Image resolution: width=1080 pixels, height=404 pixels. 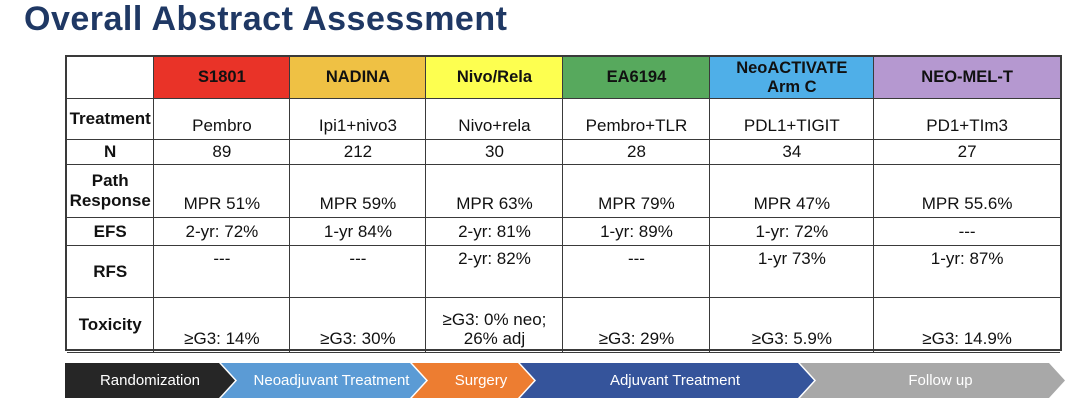 What do you see at coordinates (932, 380) in the screenshot?
I see `timeline-step-followup: Follow up` at bounding box center [932, 380].